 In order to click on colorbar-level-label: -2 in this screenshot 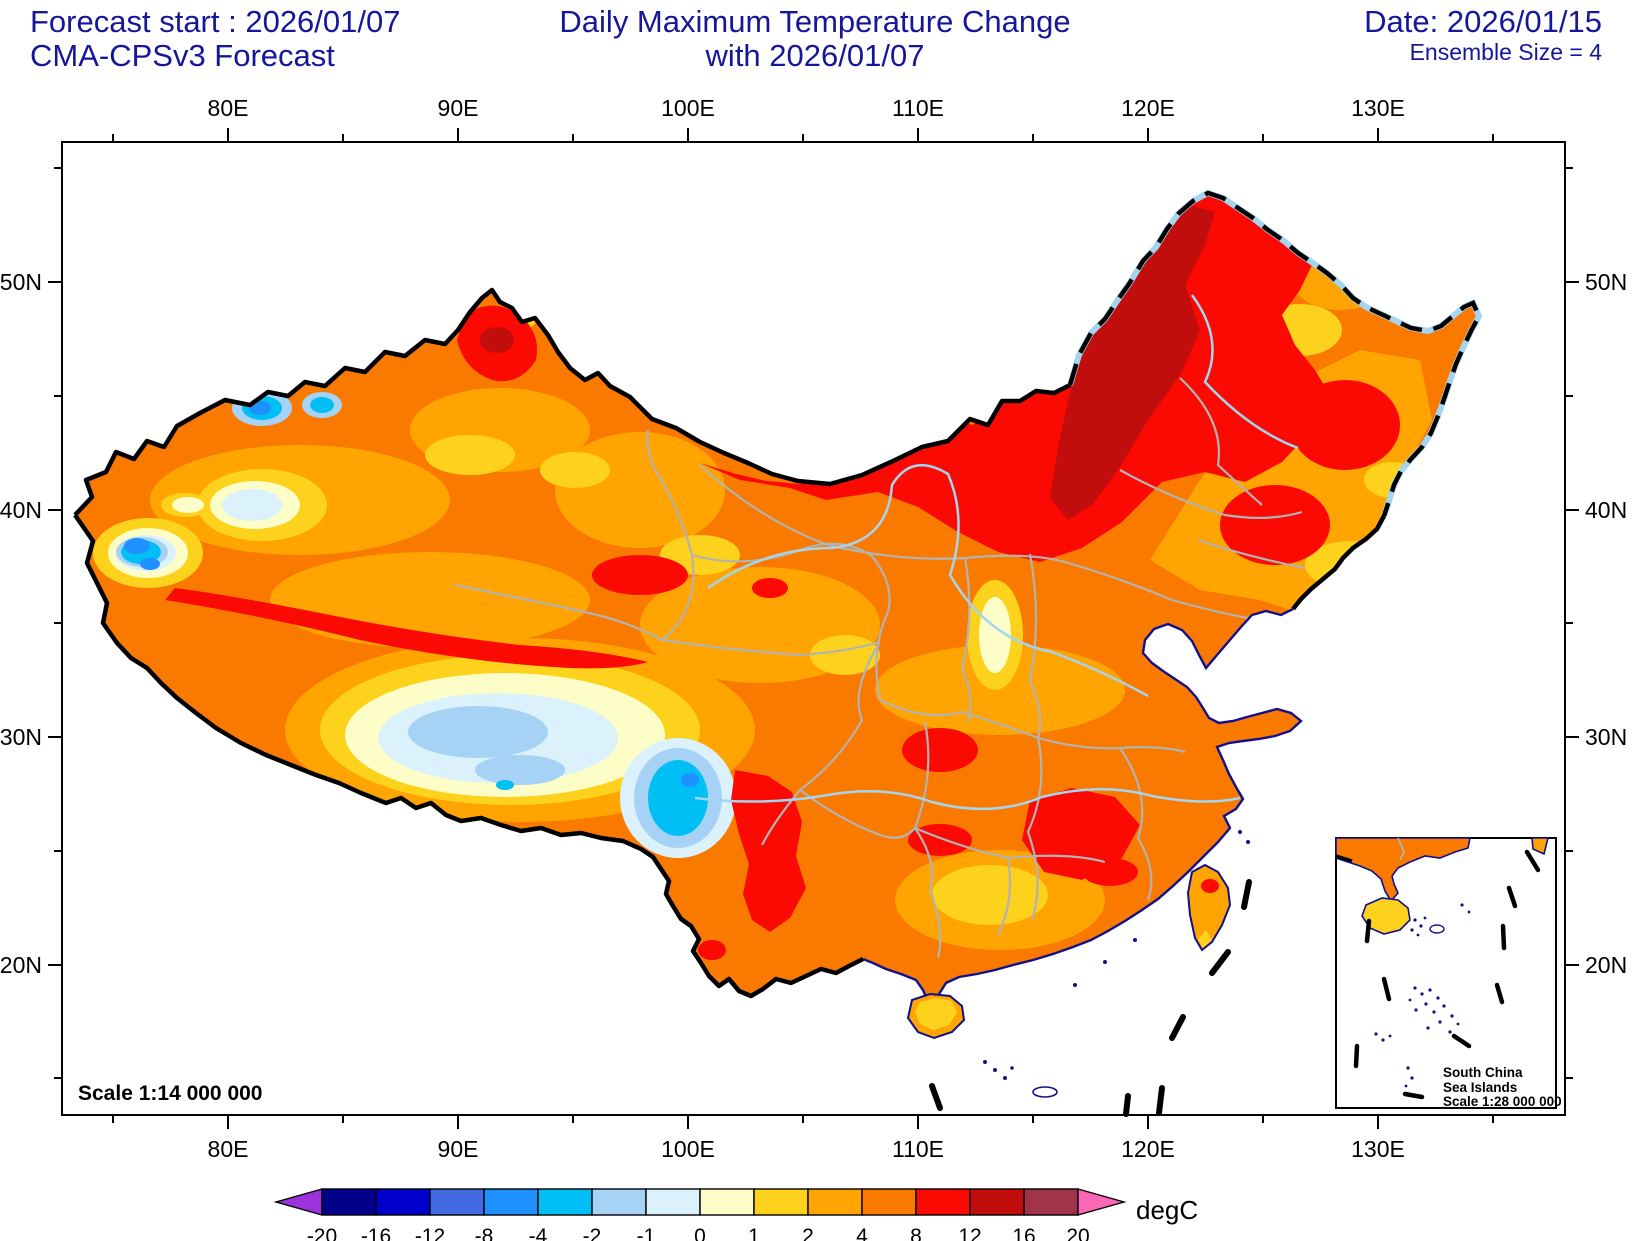, I will do `click(592, 1233)`.